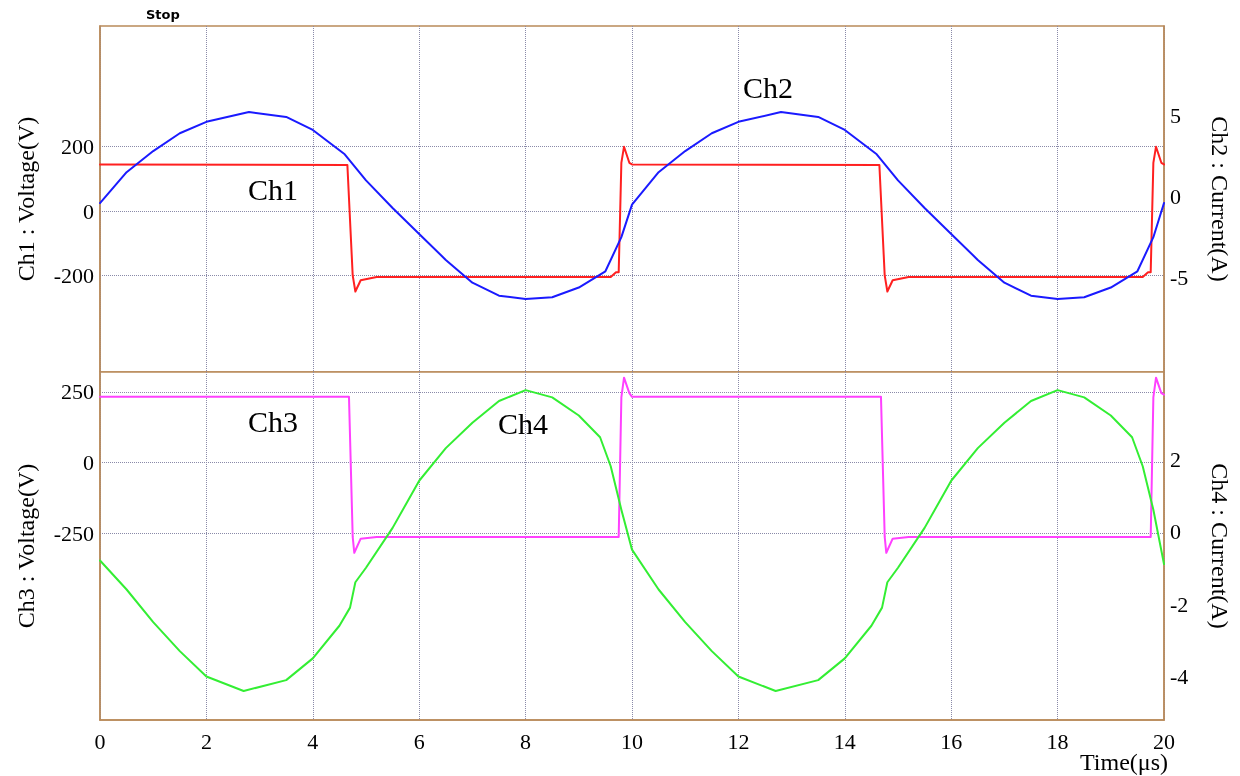 Image resolution: width=1240 pixels, height=776 pixels. Describe the element at coordinates (419, 741) in the screenshot. I see `x-tick-label: 6` at that location.